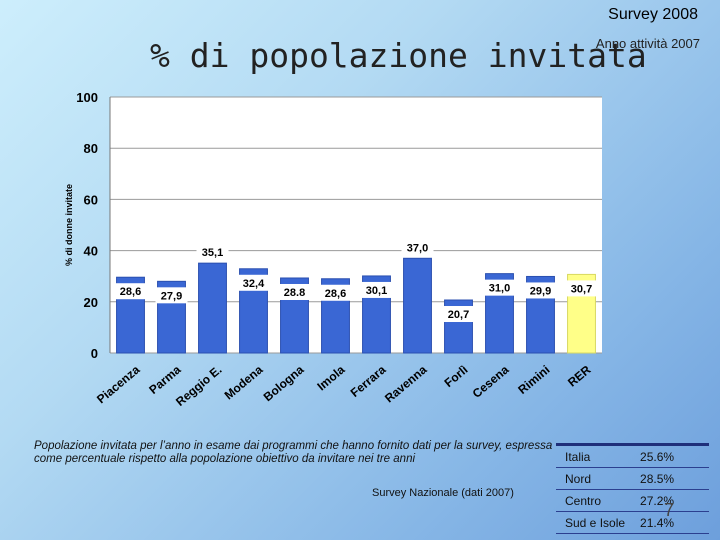 The width and height of the screenshot is (720, 540). What do you see at coordinates (91, 199) in the screenshot?
I see `y-tick-label: 60` at bounding box center [91, 199].